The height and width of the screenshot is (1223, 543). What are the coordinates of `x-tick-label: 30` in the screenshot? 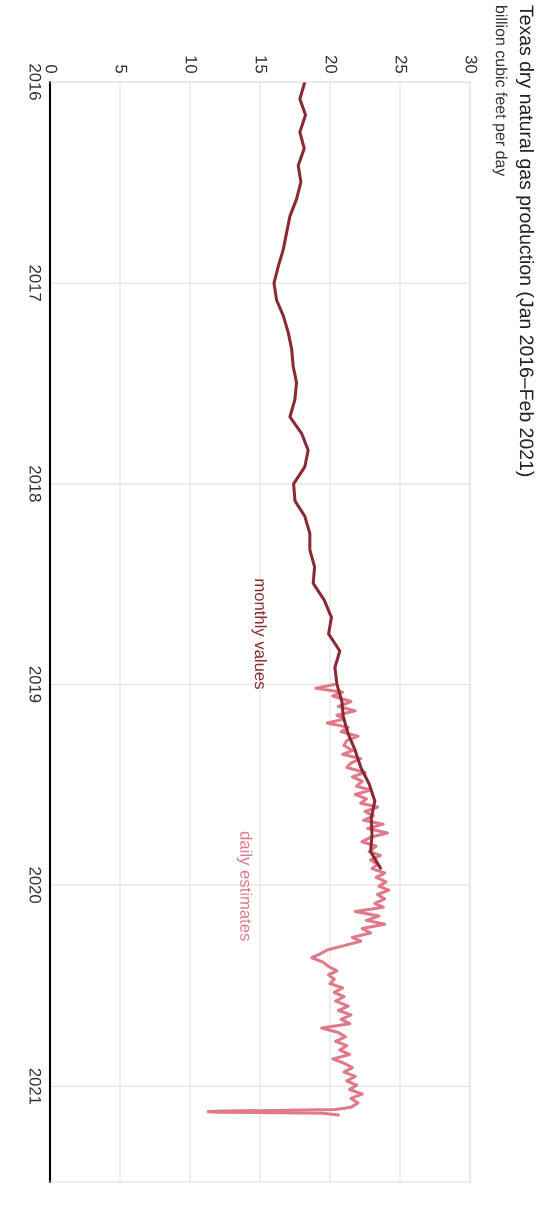 It's located at (471, 64).